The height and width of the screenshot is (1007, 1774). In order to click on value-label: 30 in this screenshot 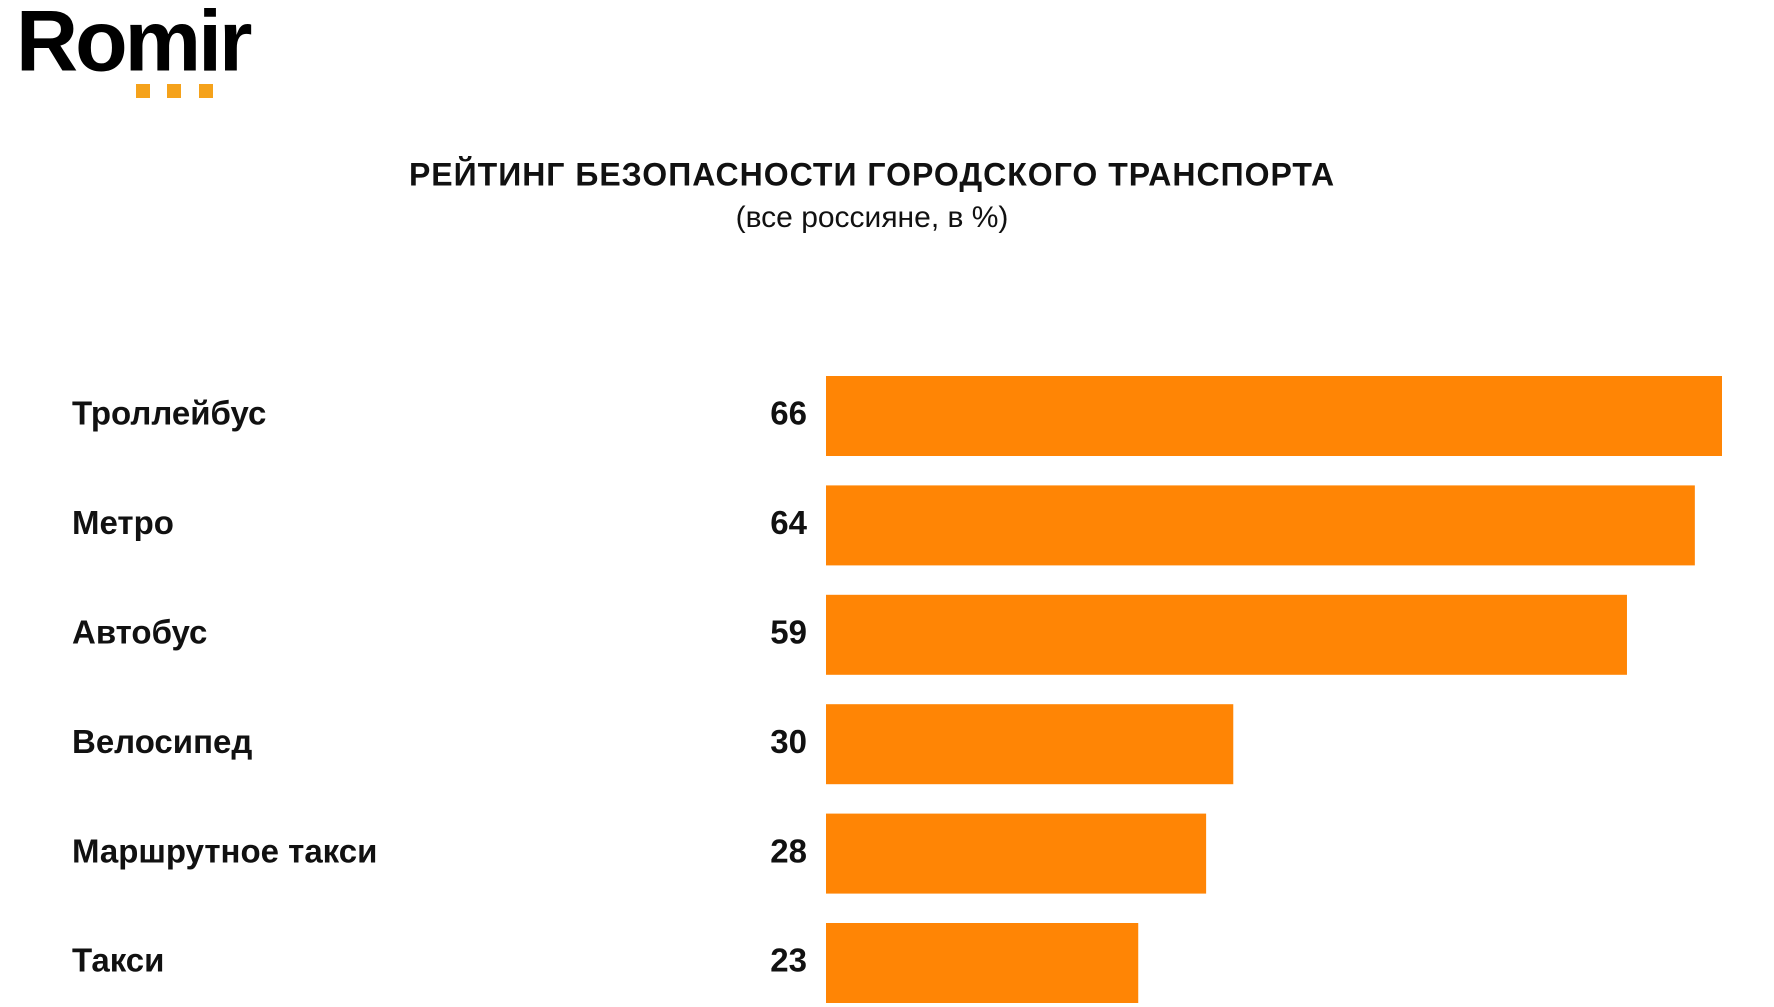, I will do `click(788, 741)`.